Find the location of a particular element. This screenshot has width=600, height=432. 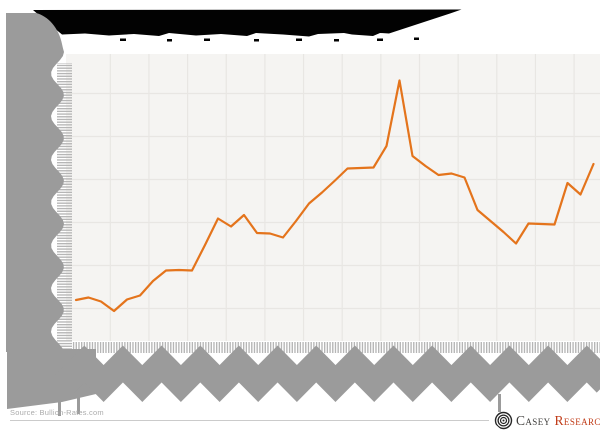

redacted-chart-title-blob is located at coordinates (247, 25).